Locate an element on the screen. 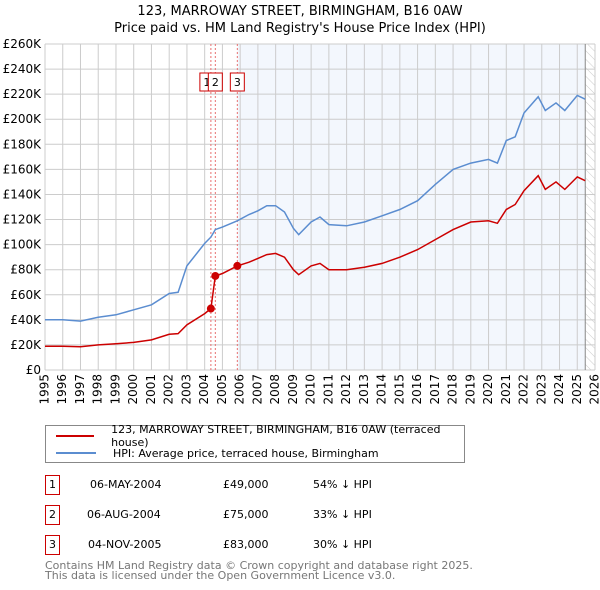  x-tick-label: 2012 is located at coordinates (346, 389).